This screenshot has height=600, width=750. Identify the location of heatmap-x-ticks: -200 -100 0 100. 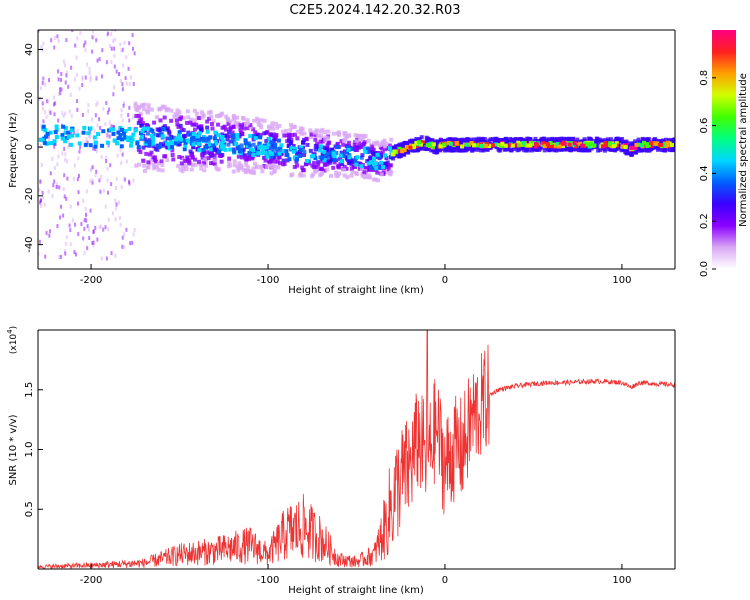
(355, 275).